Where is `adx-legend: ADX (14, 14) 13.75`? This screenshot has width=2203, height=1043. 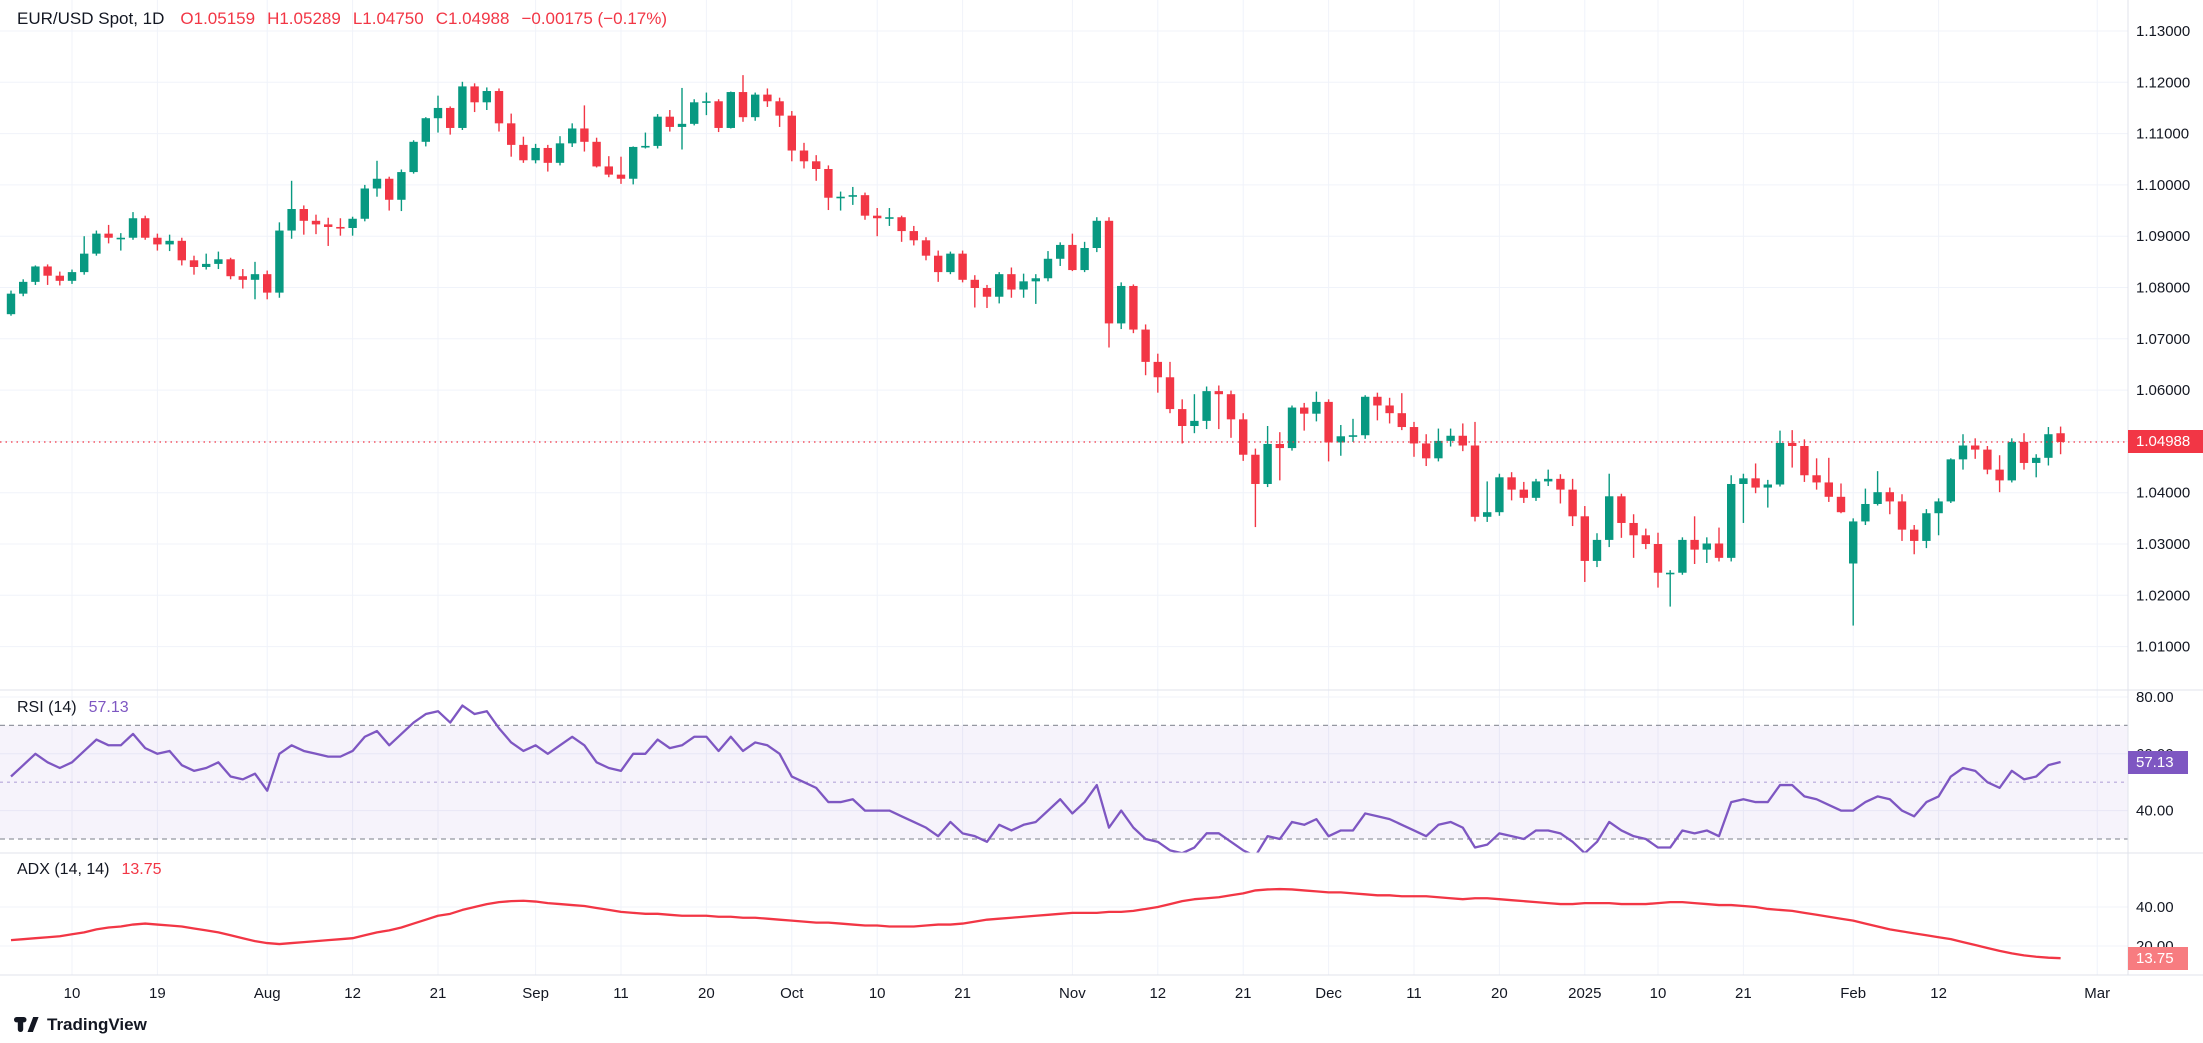 adx-legend: ADX (14, 14) 13.75 is located at coordinates (89, 870).